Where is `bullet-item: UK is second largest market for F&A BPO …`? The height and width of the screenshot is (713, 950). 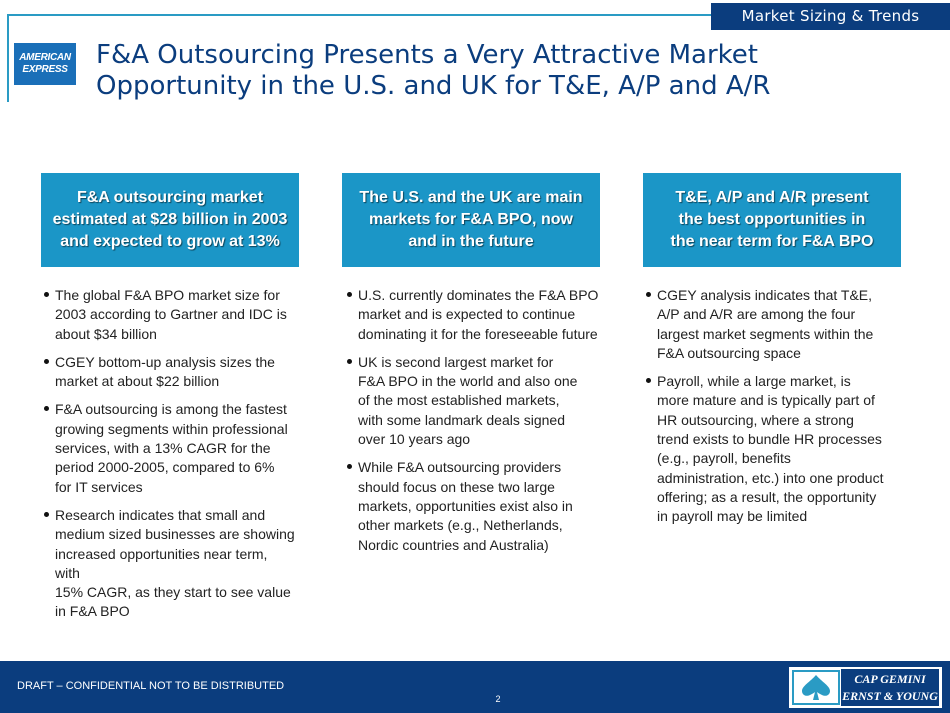
bullet-item: UK is second largest market for F&A BPO … is located at coordinates (473, 401).